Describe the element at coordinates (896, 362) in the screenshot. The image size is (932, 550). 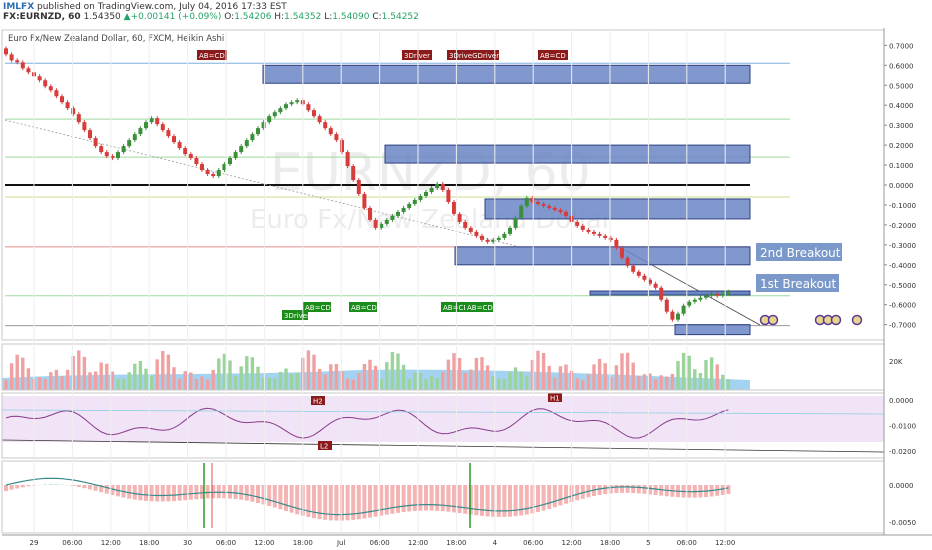
I see `volume-tick-label: 20K` at that location.